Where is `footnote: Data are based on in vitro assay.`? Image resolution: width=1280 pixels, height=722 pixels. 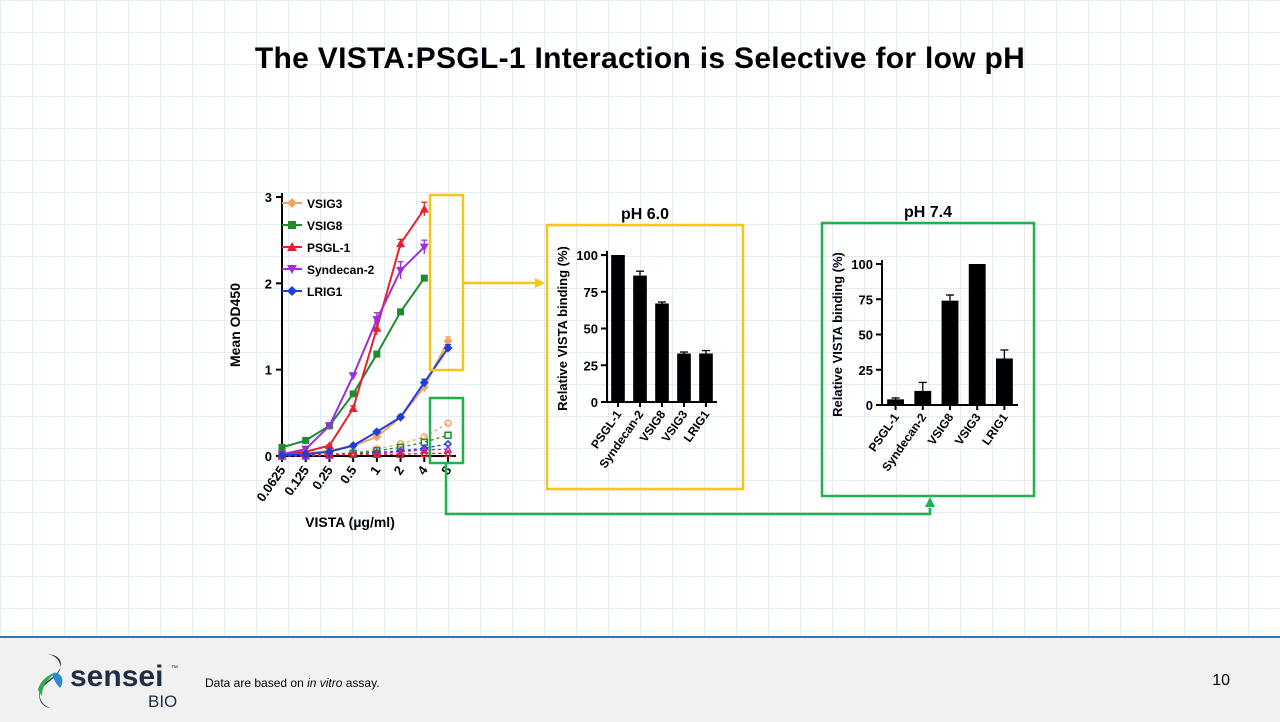
footnote: Data are based on in vitro assay. is located at coordinates (292, 683).